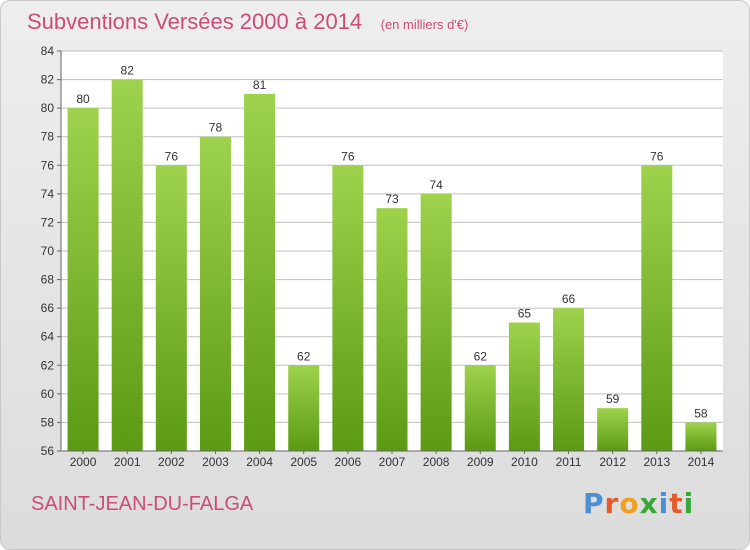 The width and height of the screenshot is (750, 550). What do you see at coordinates (569, 462) in the screenshot?
I see `x-tick-label: 2011` at bounding box center [569, 462].